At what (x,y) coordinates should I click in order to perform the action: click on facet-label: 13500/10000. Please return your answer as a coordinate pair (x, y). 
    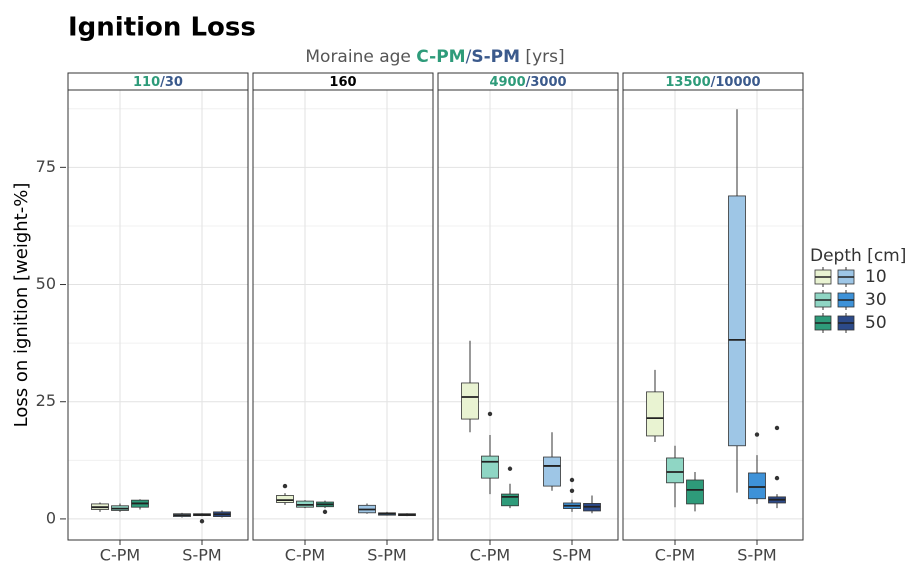
    Looking at the image, I should click on (712, 82).